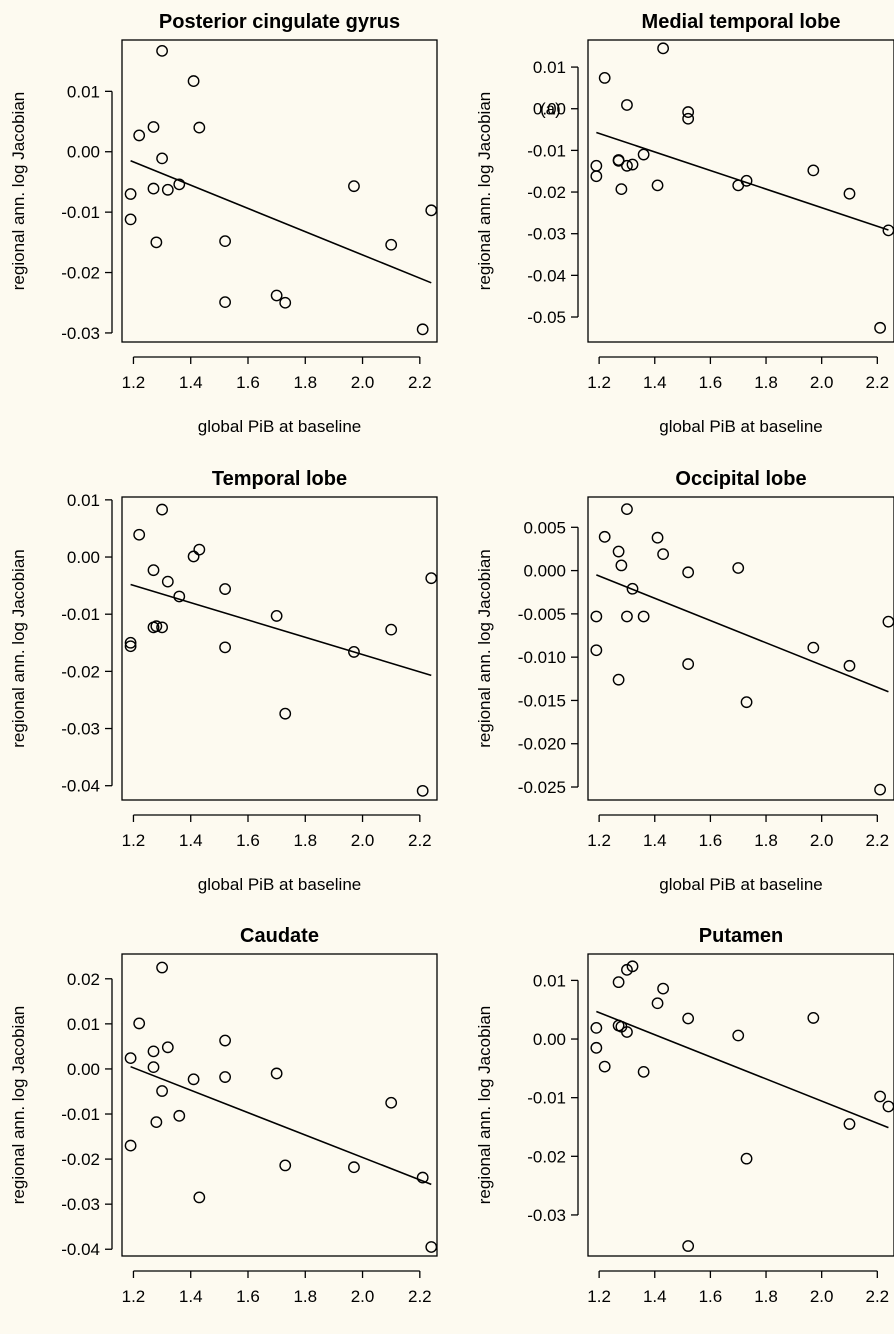 Image resolution: width=894 pixels, height=1334 pixels. Describe the element at coordinates (484, 191) in the screenshot. I see `y-axis-label: regional ann. log Jacobian` at that location.